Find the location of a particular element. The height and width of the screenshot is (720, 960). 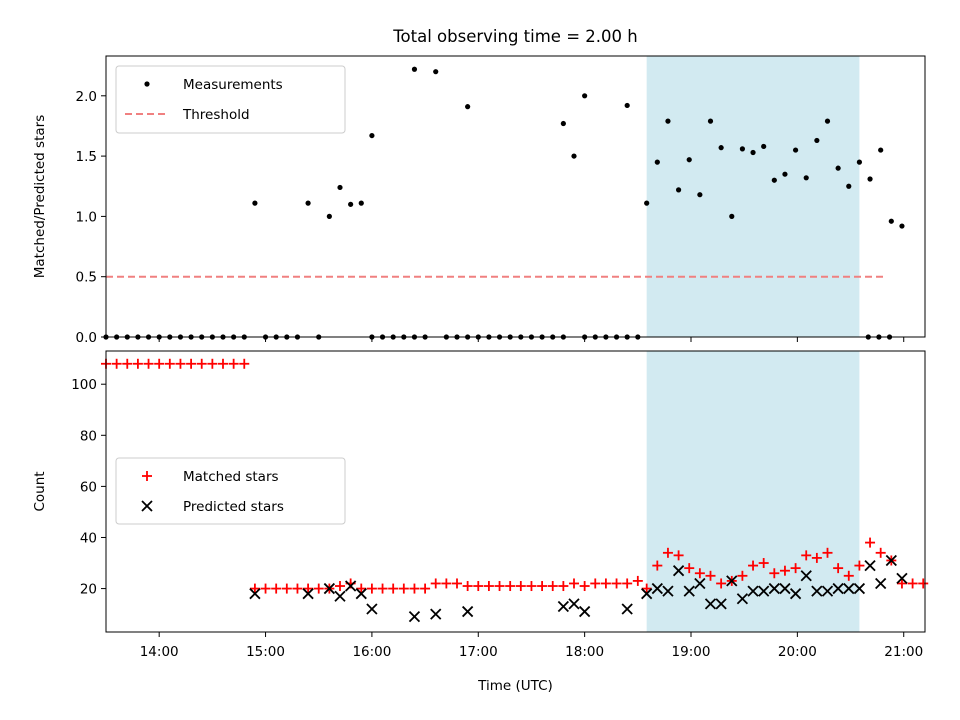

legend-entry: Measurements is located at coordinates (213, 85).